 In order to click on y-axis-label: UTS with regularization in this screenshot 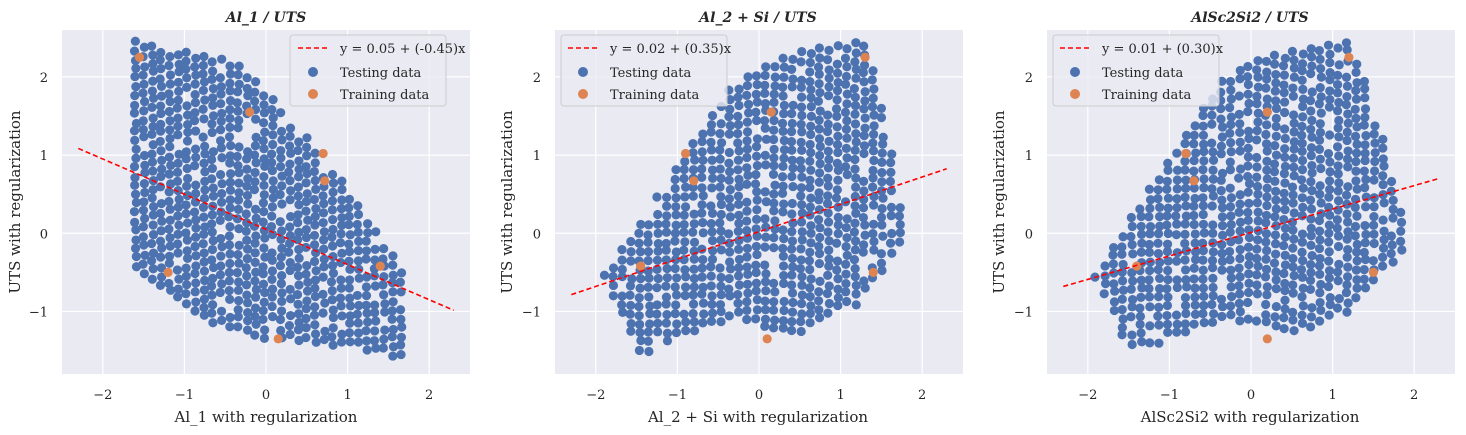, I will do `click(15, 202)`.